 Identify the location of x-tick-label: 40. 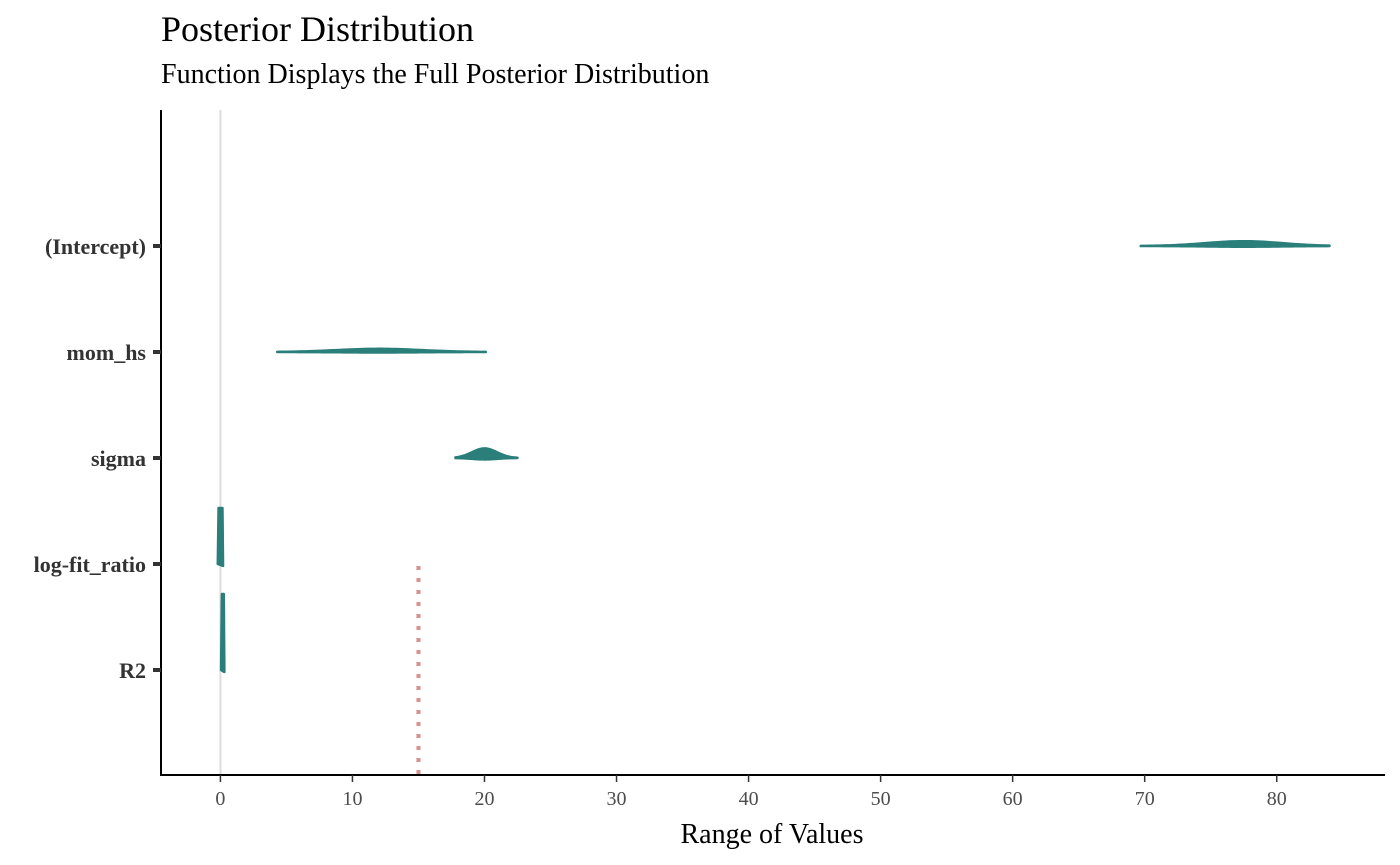
(749, 799).